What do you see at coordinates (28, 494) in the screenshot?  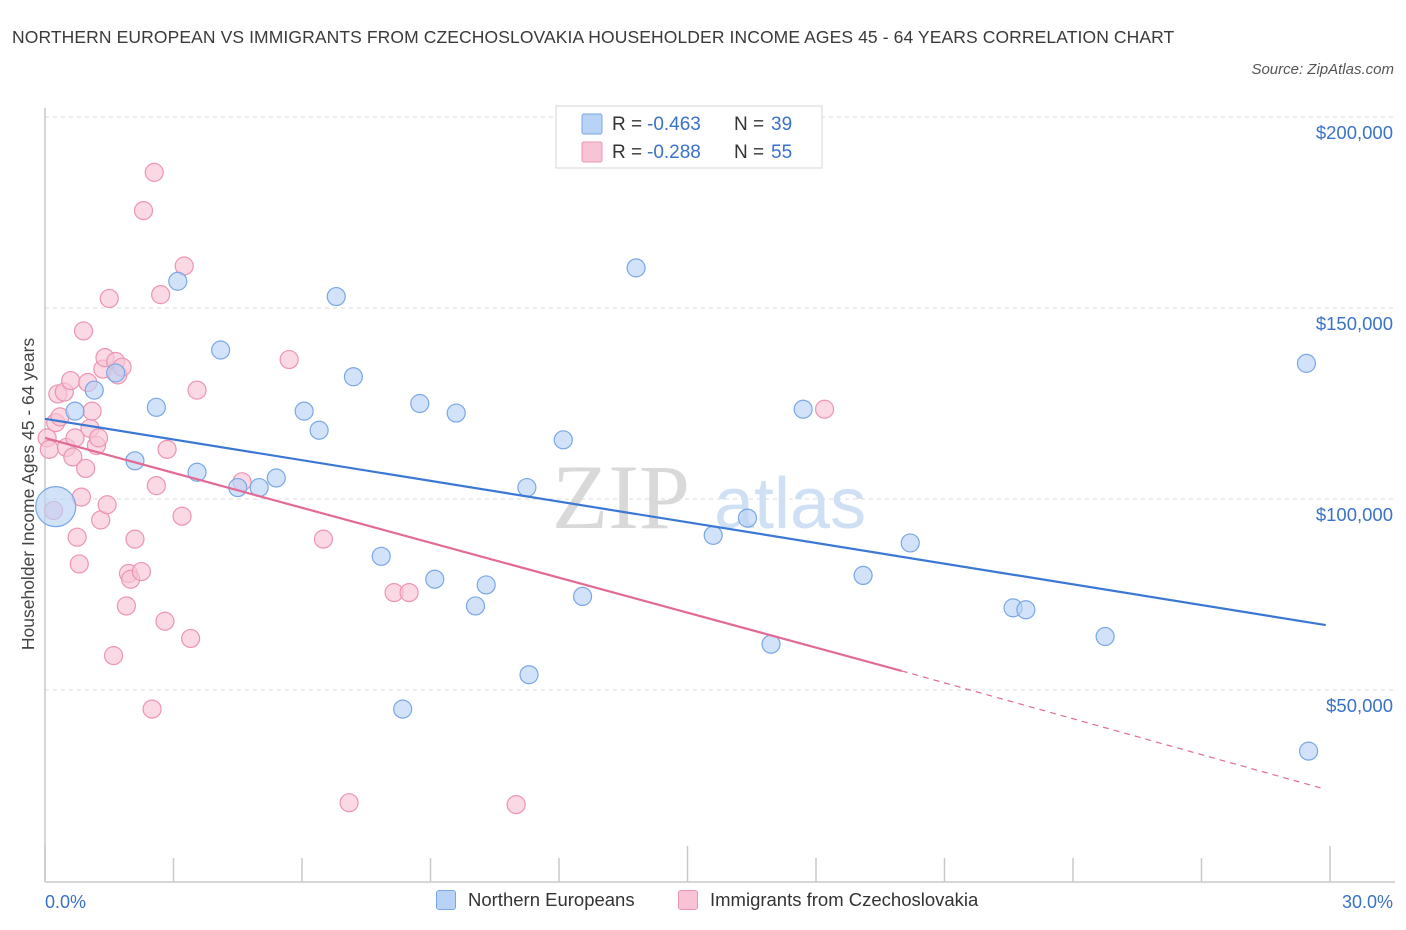 I see `y-axis-label: Householder Income Ages 45 - 64 years` at bounding box center [28, 494].